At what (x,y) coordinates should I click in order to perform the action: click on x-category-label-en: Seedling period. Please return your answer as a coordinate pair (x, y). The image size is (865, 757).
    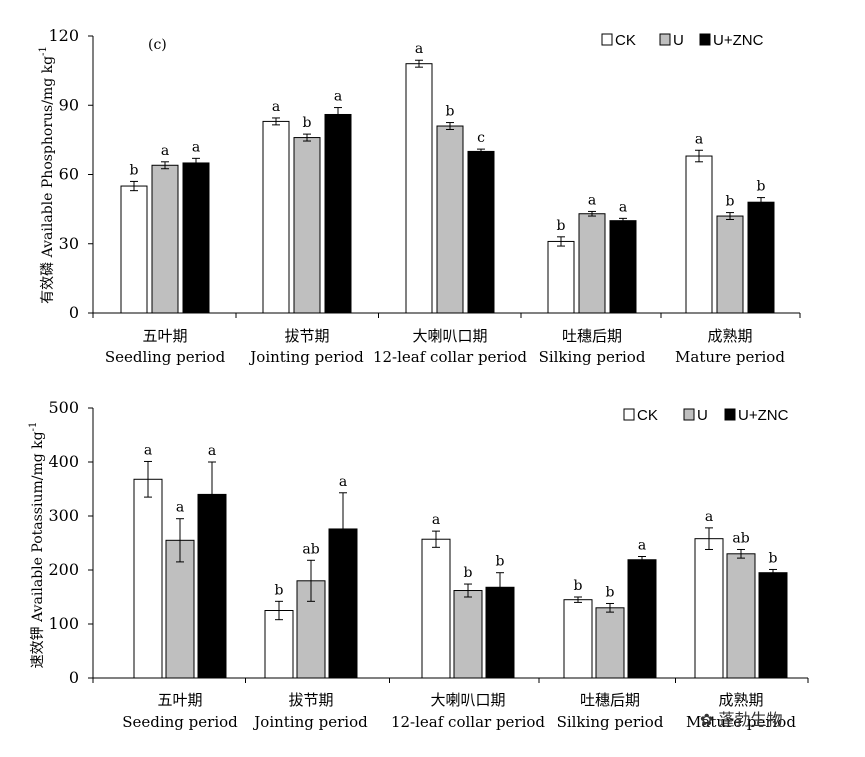
    Looking at the image, I should click on (165, 357).